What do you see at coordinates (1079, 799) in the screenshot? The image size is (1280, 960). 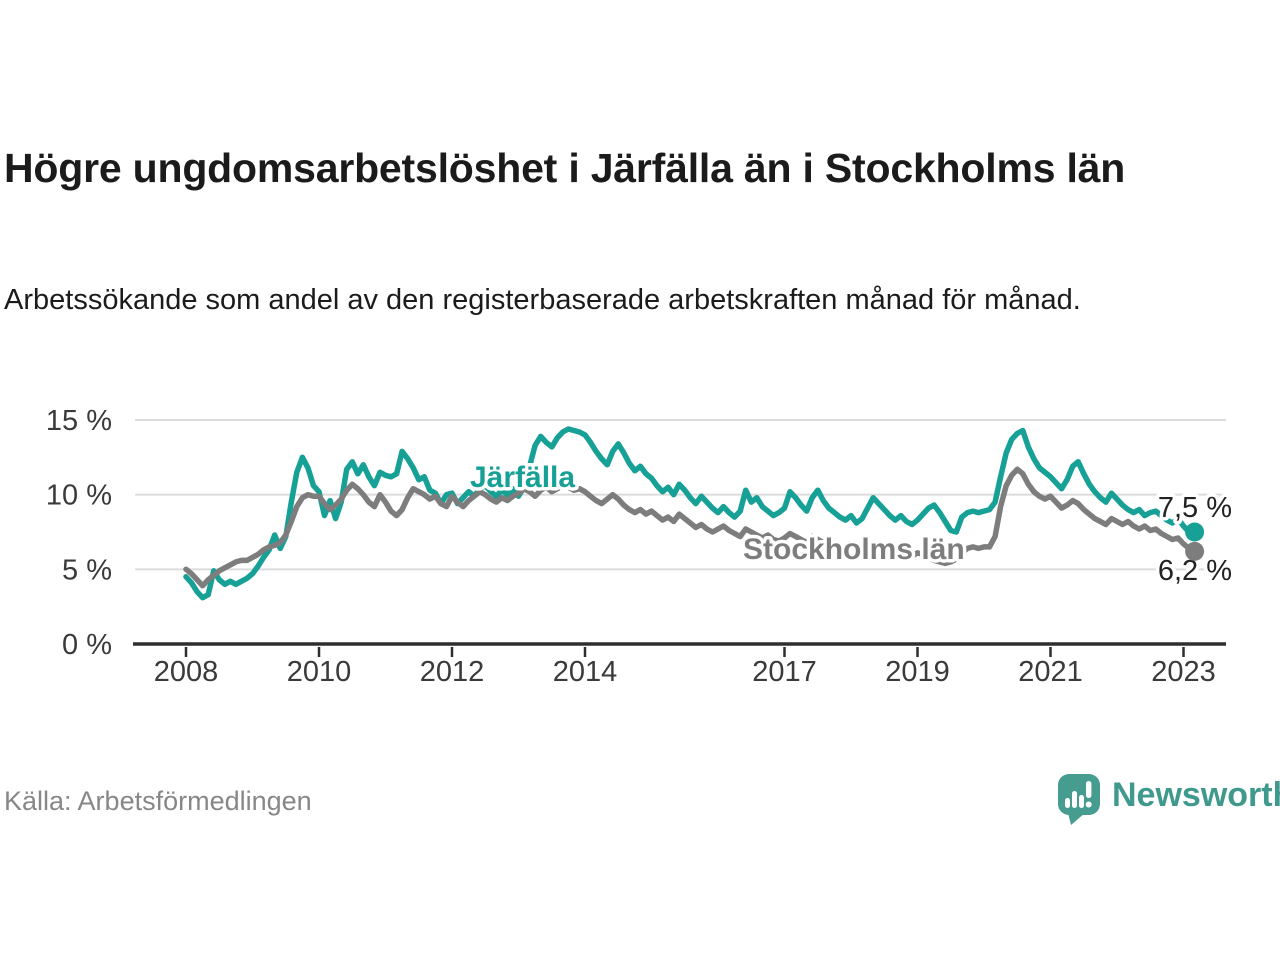 I see `newsworthy-bubble-chart-icon` at bounding box center [1079, 799].